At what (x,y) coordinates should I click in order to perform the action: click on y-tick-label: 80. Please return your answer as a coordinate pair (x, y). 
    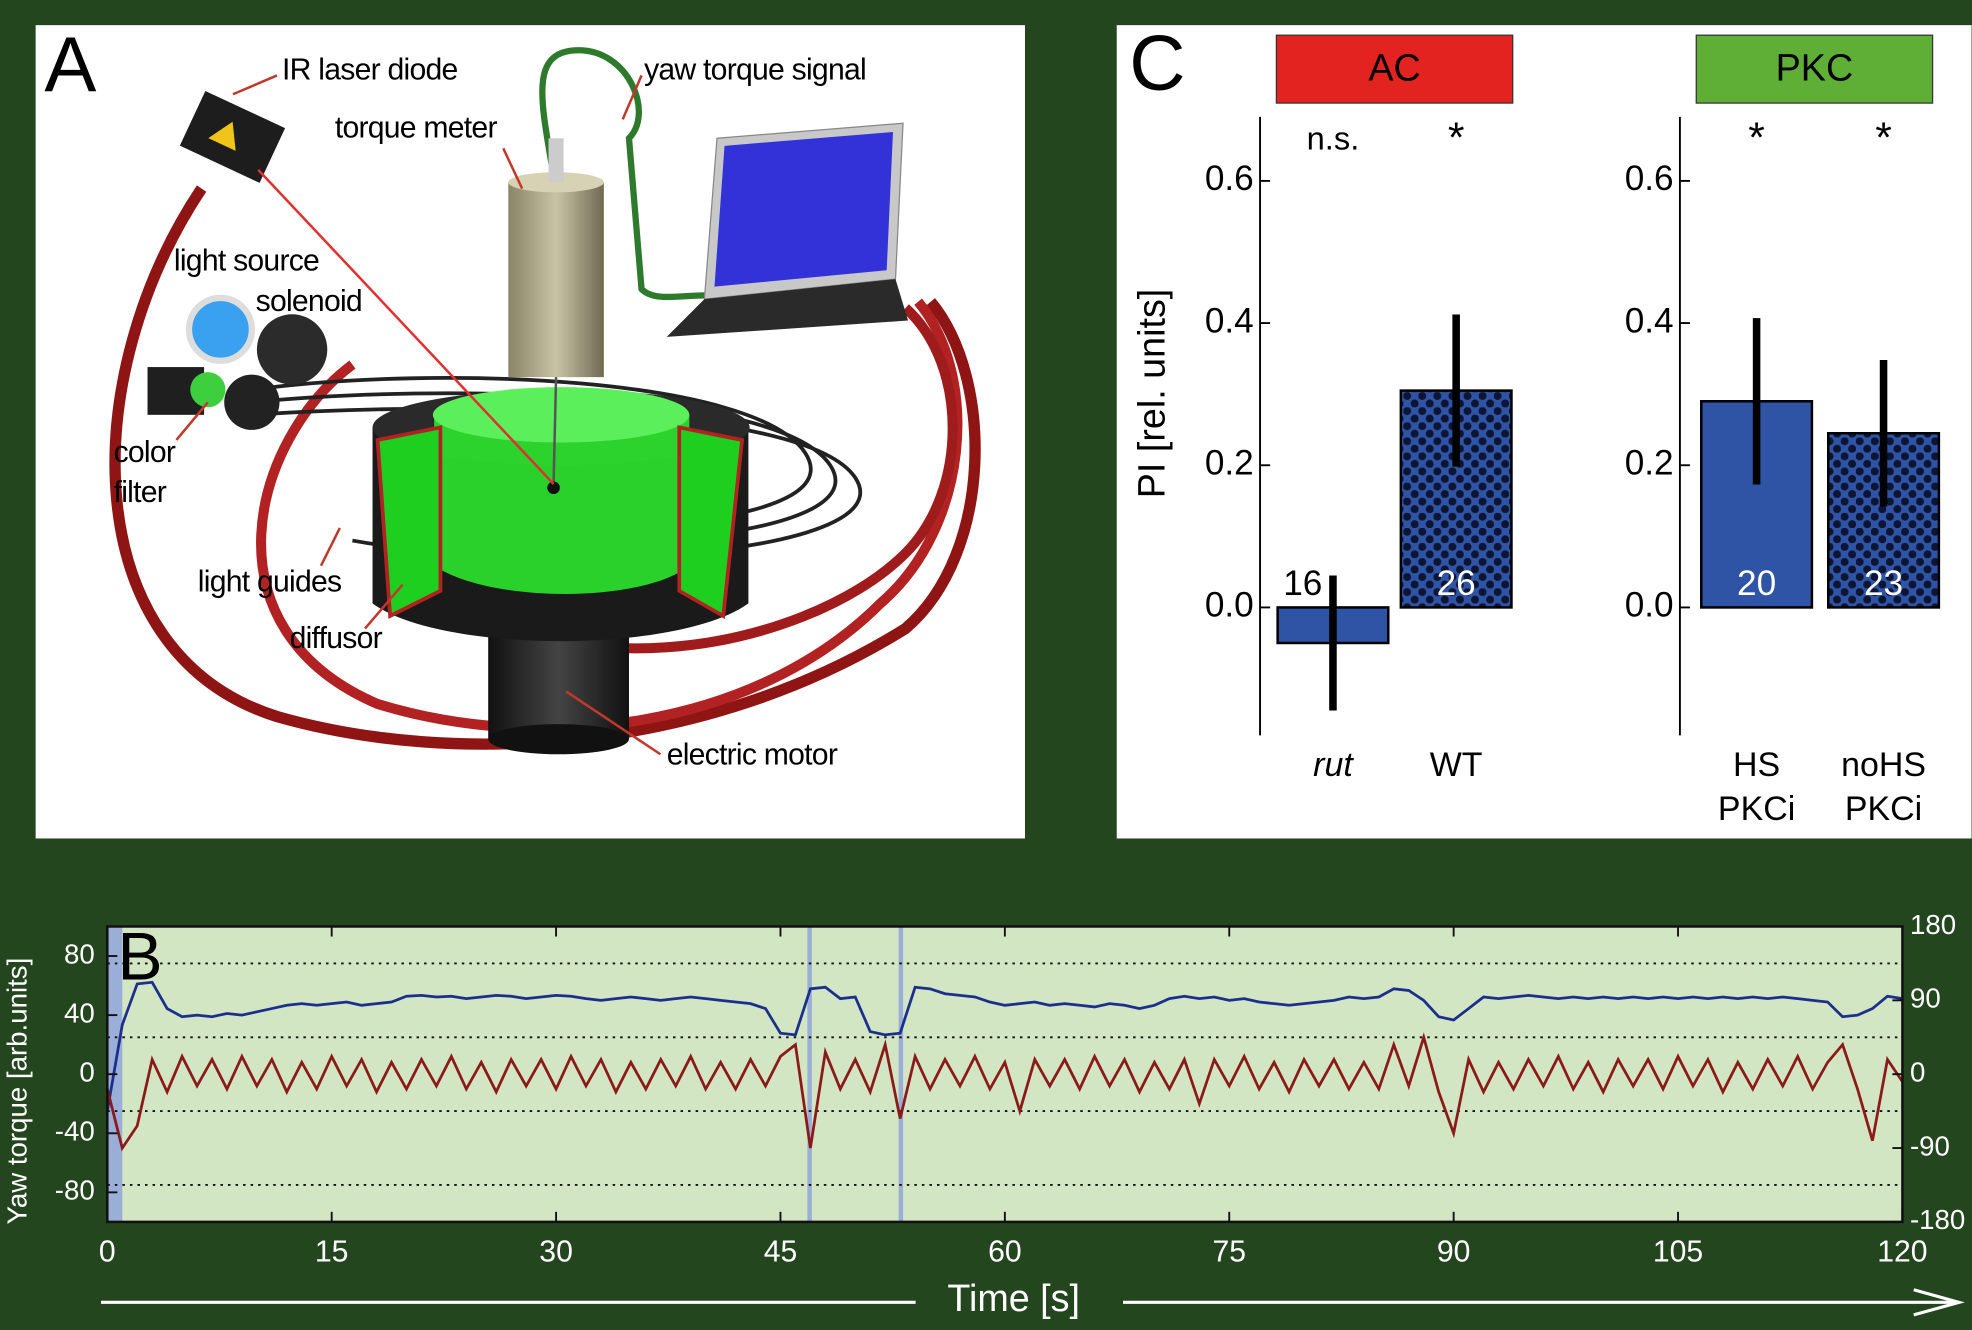
    Looking at the image, I should click on (79, 953).